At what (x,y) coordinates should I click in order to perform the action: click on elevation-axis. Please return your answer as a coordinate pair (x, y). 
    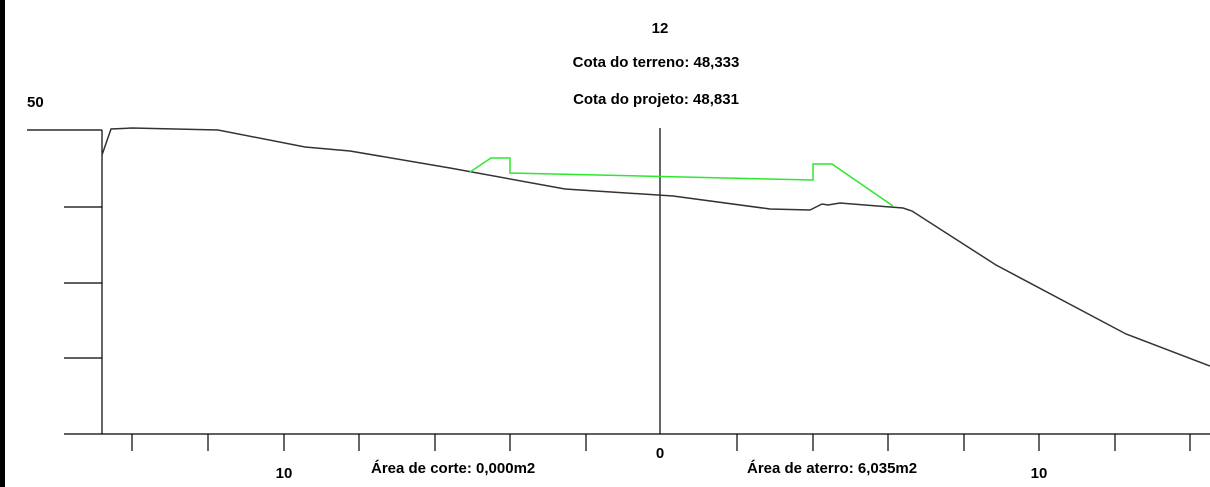
    Looking at the image, I should click on (64, 282).